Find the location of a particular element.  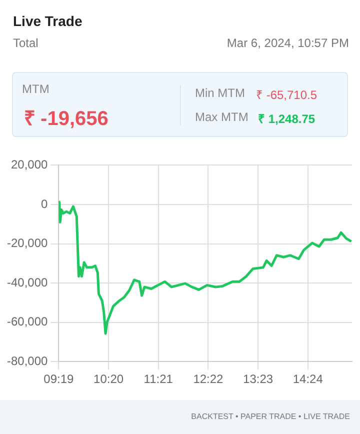

y-tick-label: -40,000 is located at coordinates (27, 282).